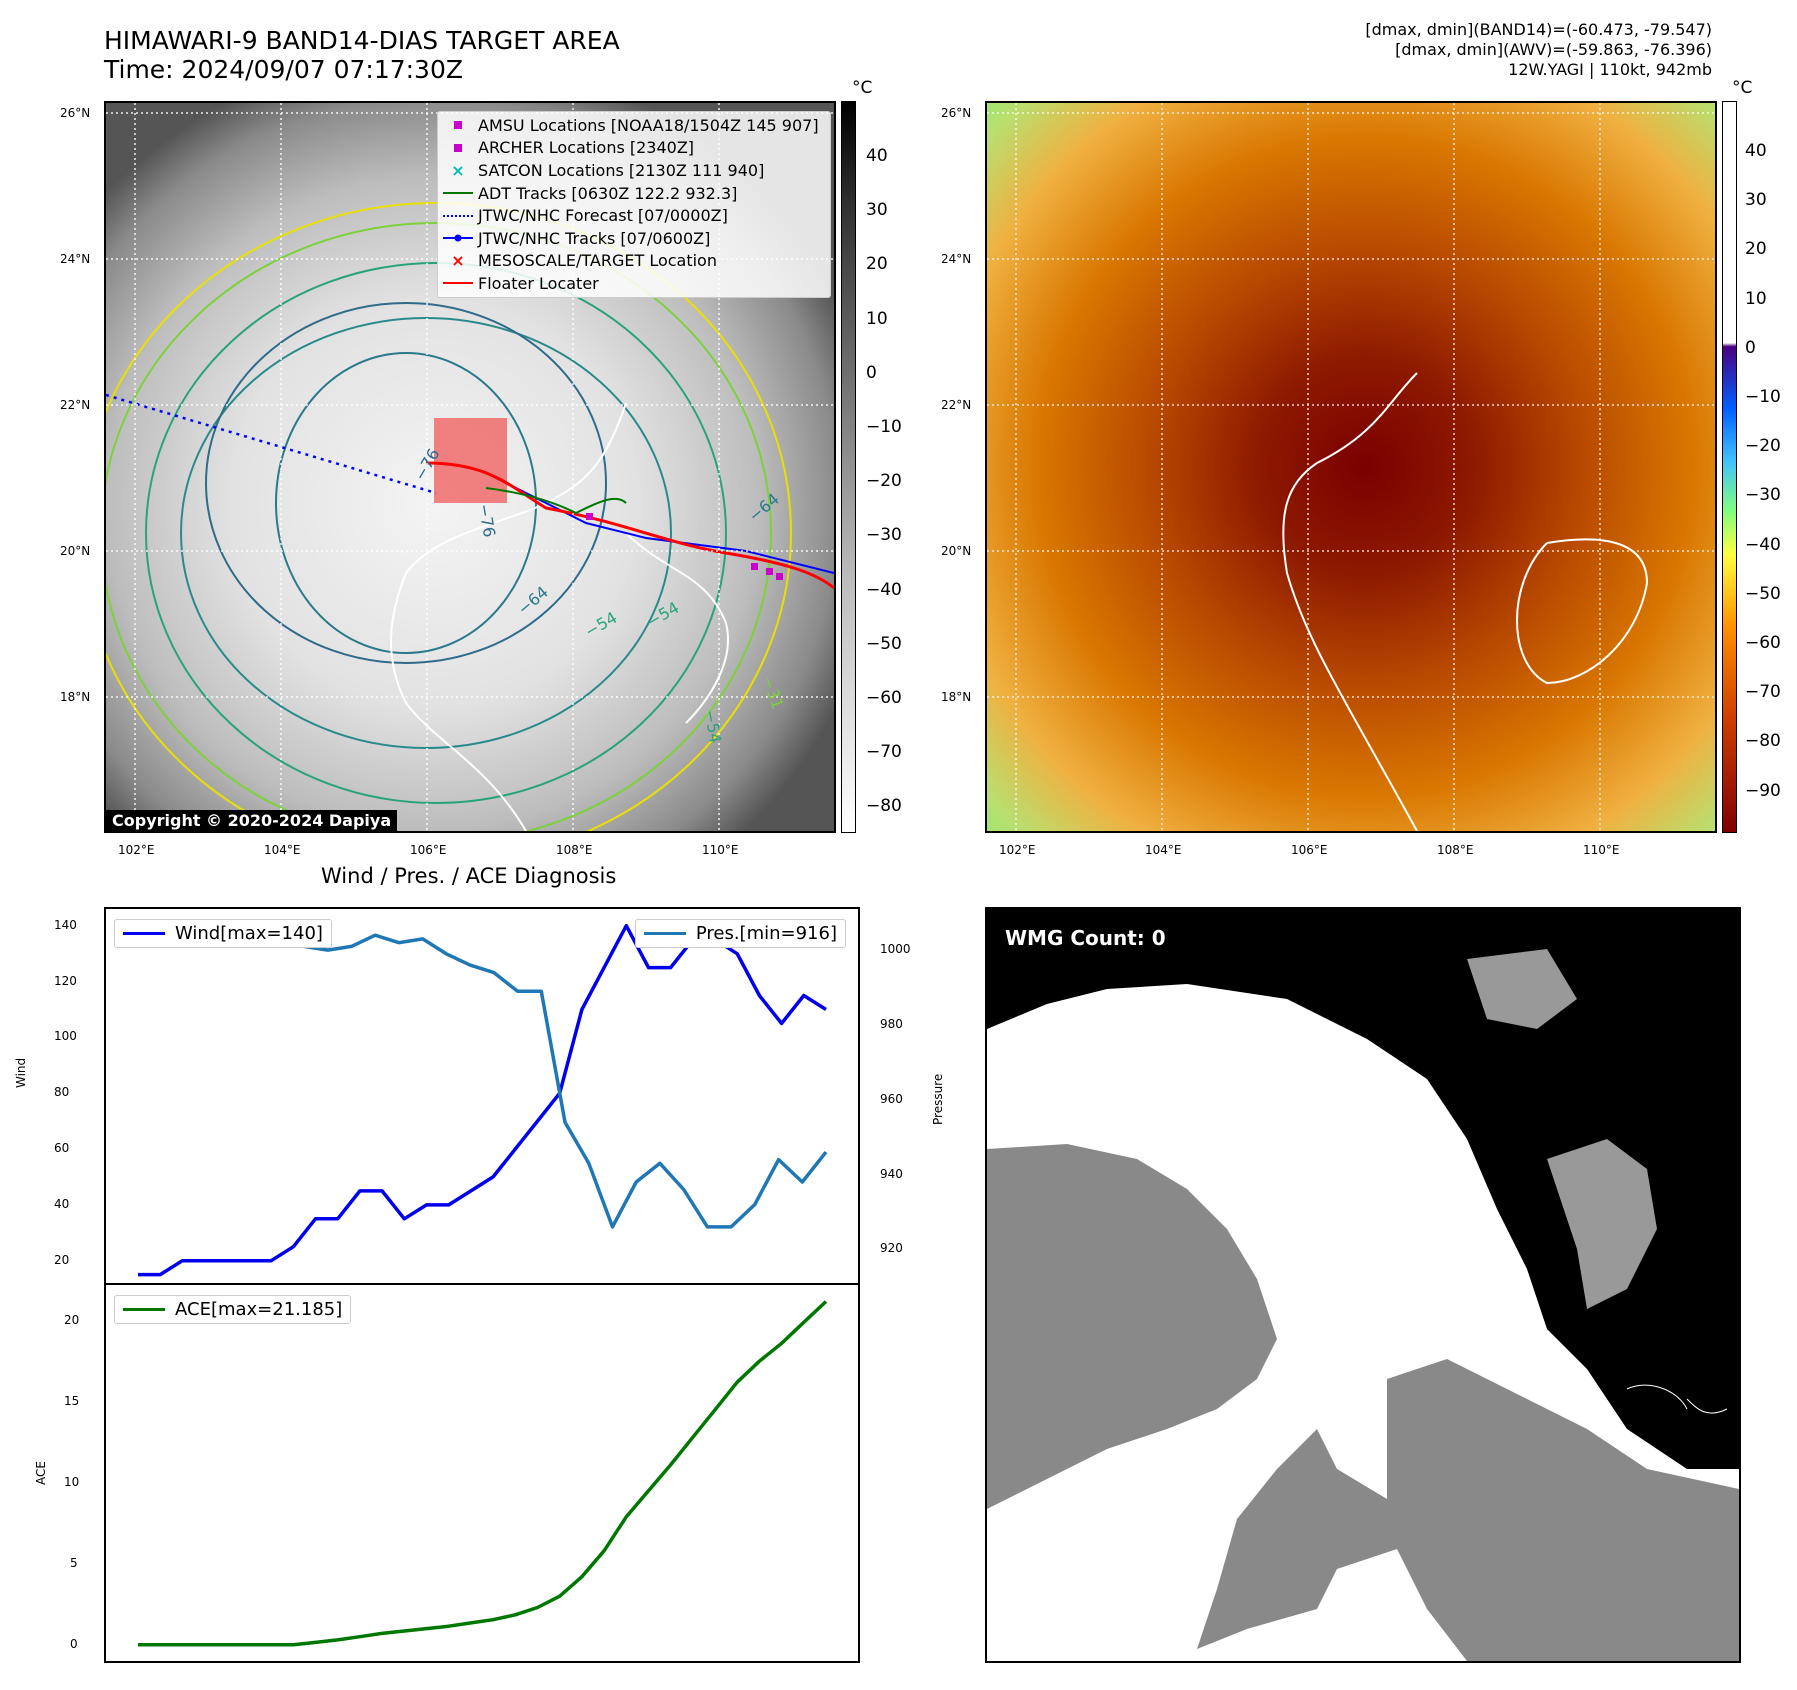 The width and height of the screenshot is (1797, 1690). What do you see at coordinates (65, 924) in the screenshot?
I see `wind-tick: 140` at bounding box center [65, 924].